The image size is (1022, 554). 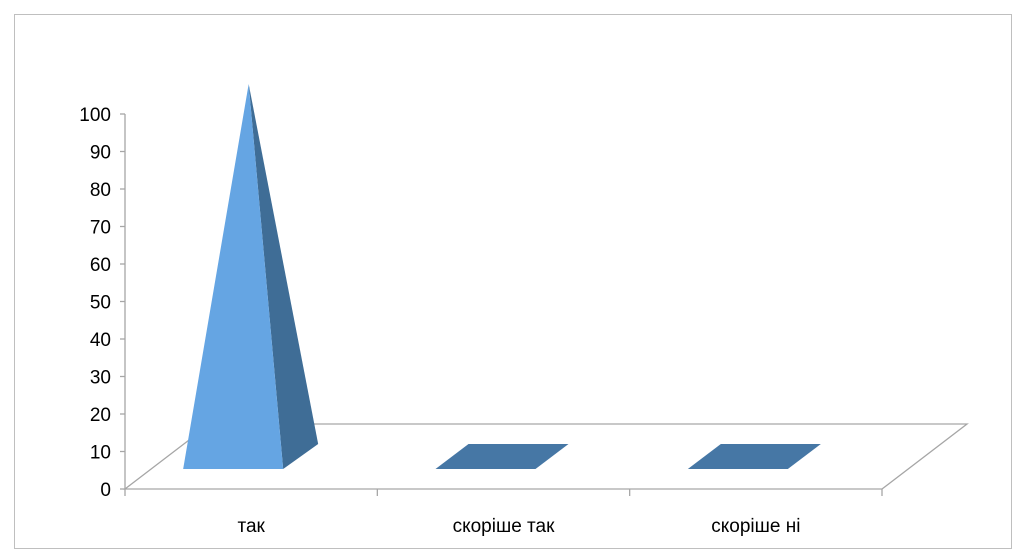 I want to click on bar-side, so click(x=283, y=276).